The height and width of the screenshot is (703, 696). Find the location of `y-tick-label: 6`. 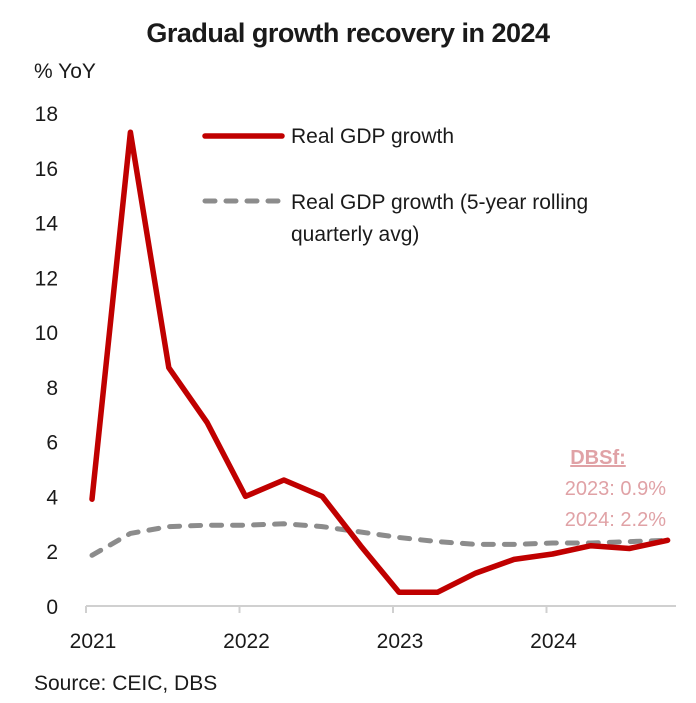

y-tick-label: 6 is located at coordinates (52, 443).